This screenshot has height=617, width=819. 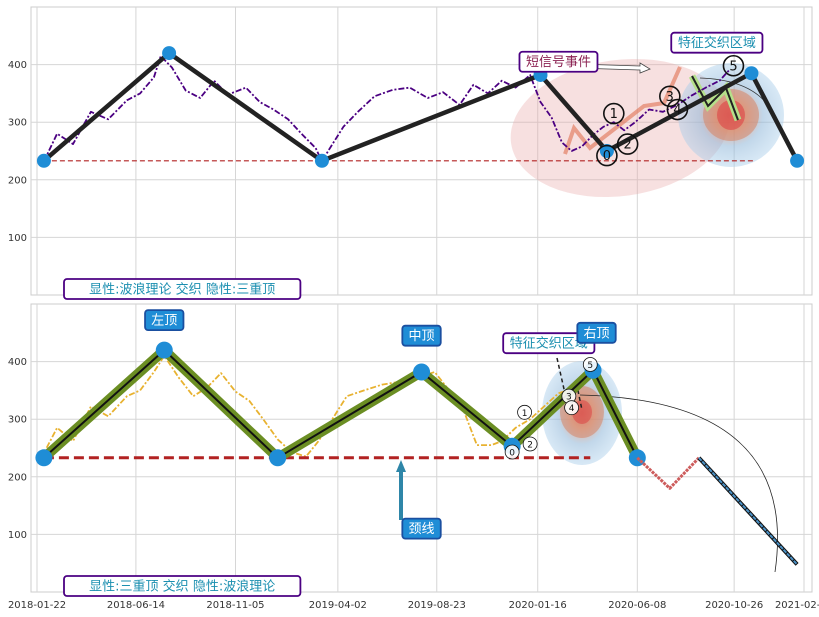 What do you see at coordinates (37, 605) in the screenshot?
I see `x-tick-label: 2018-01-22` at bounding box center [37, 605].